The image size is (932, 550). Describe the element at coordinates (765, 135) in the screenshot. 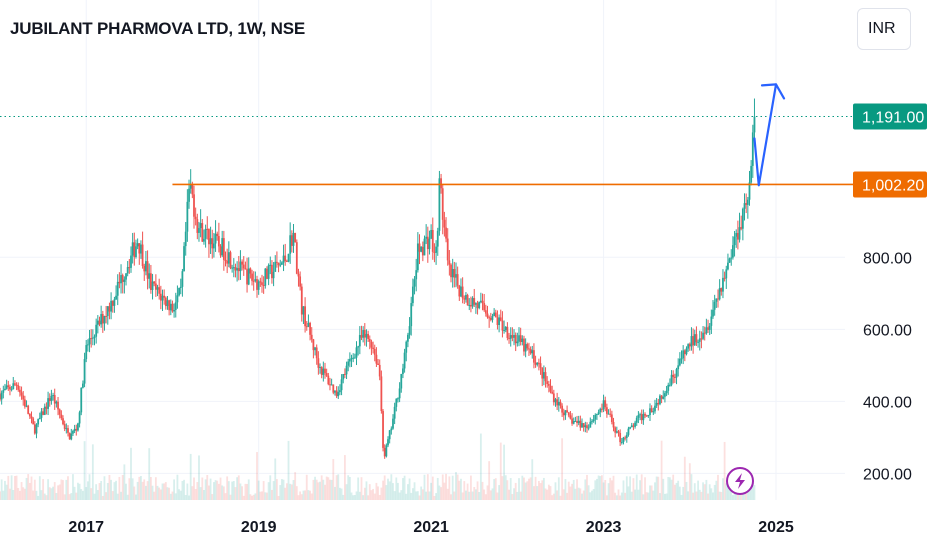

I see `projection-arrow` at that location.